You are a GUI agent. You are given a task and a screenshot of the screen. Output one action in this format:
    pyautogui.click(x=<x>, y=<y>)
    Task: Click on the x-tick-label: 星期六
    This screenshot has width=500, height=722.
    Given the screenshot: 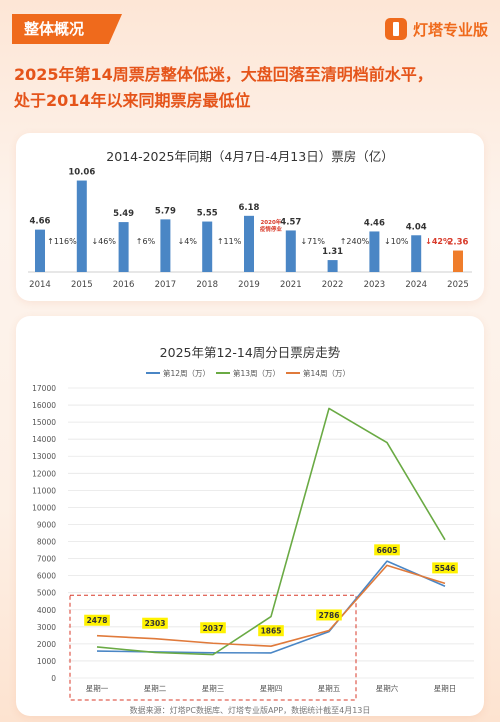 What is the action you would take?
    pyautogui.click(x=387, y=688)
    